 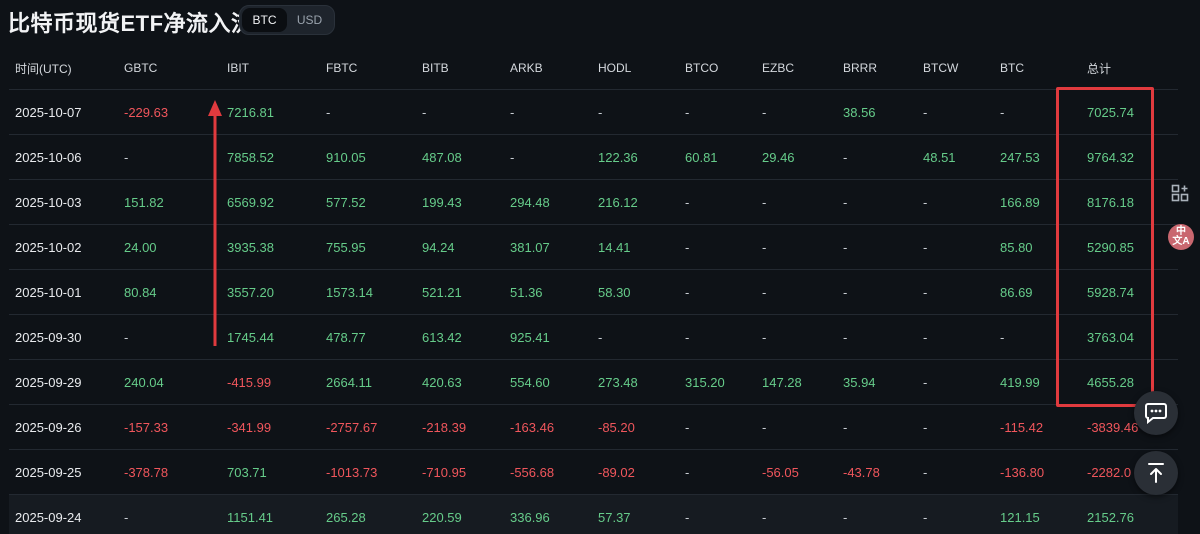 I want to click on cell-ibit: 6569.92, so click(x=250, y=202).